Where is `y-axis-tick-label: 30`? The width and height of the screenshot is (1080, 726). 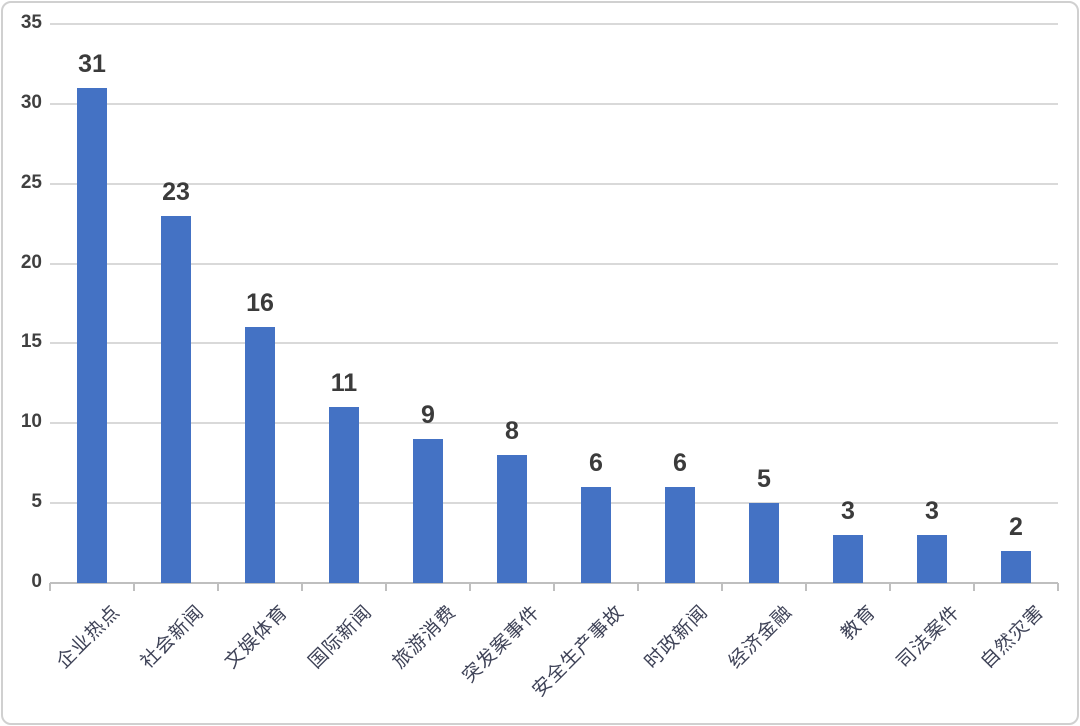
y-axis-tick-label: 30 is located at coordinates (31, 102).